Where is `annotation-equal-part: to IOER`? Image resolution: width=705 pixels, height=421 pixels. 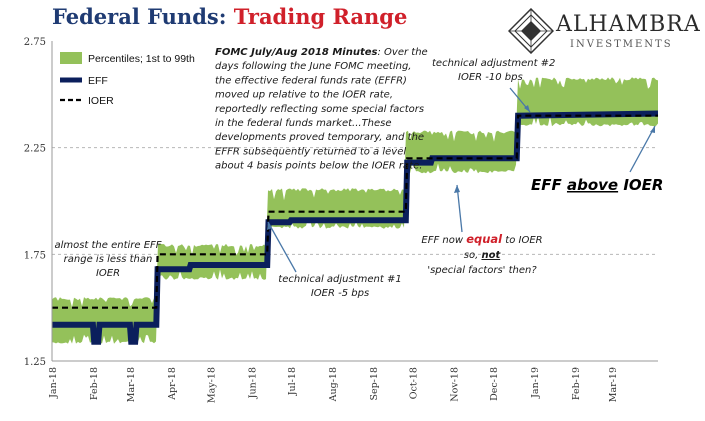
annotation-equal-part: to IOER is located at coordinates (522, 240).